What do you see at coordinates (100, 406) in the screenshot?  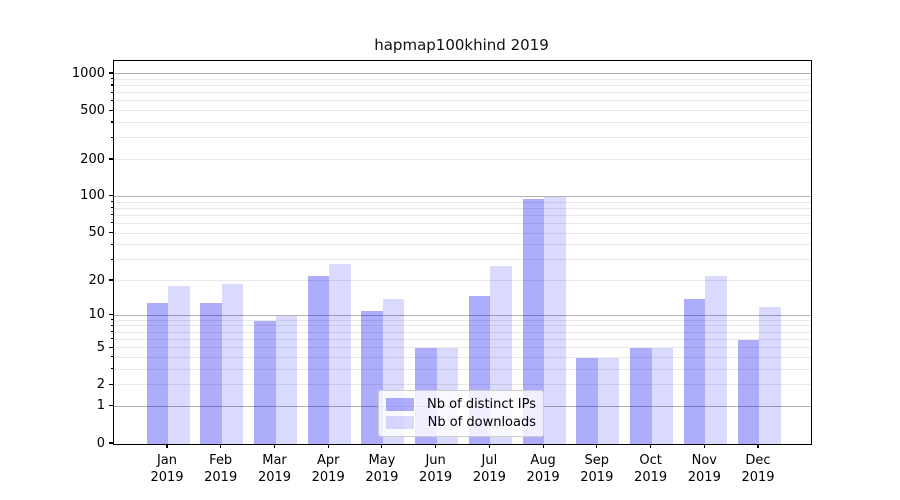 I see `y-tick-label: 1` at bounding box center [100, 406].